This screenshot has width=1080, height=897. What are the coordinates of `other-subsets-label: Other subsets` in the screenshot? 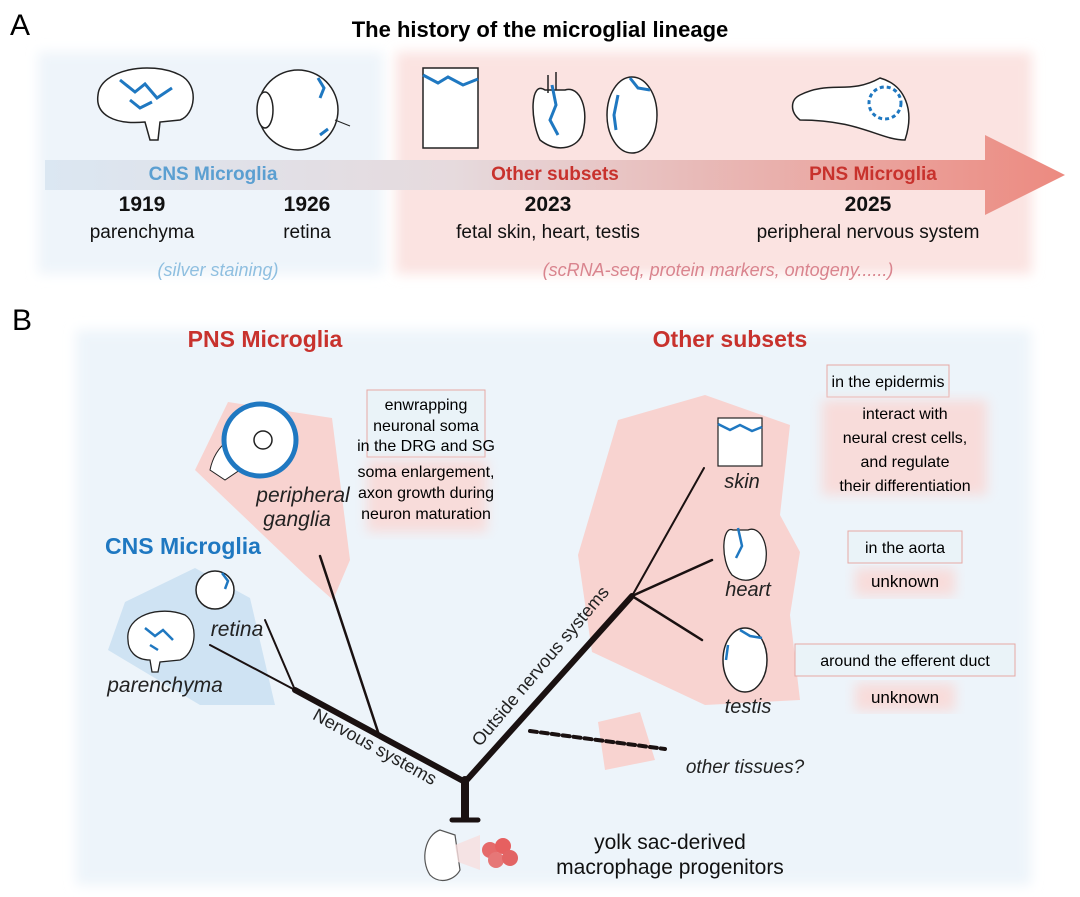 It's located at (555, 174).